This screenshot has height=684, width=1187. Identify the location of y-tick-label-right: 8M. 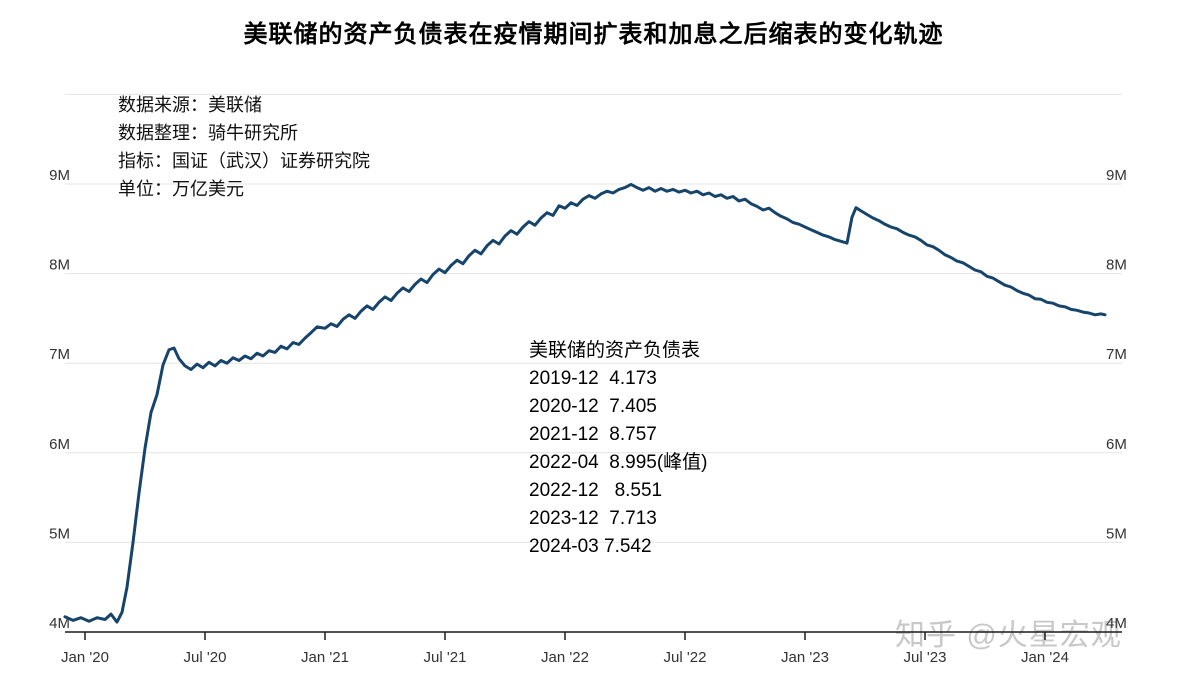
(1116, 265).